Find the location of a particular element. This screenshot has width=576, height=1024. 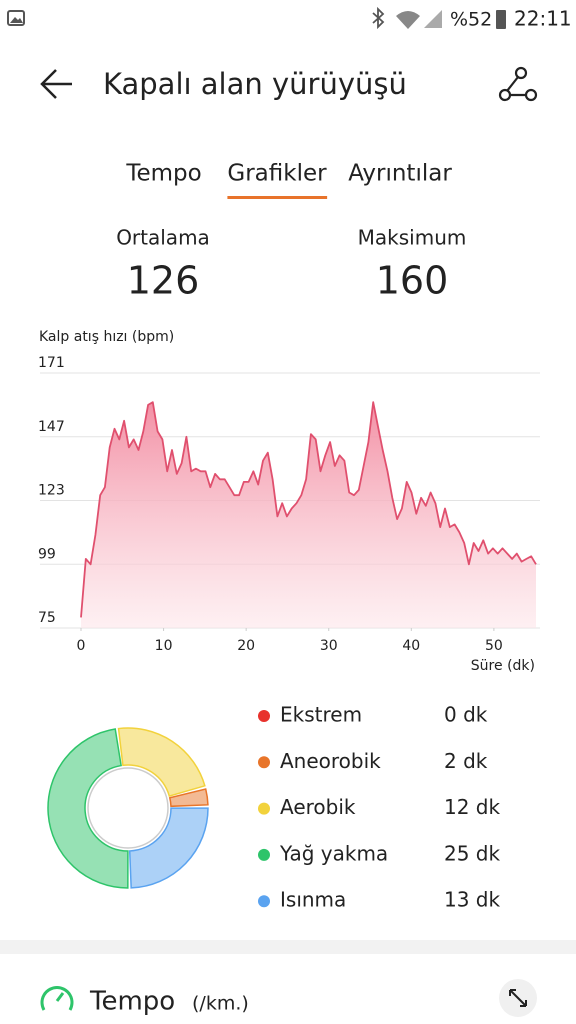

zone-duration: 25 dk is located at coordinates (472, 853).